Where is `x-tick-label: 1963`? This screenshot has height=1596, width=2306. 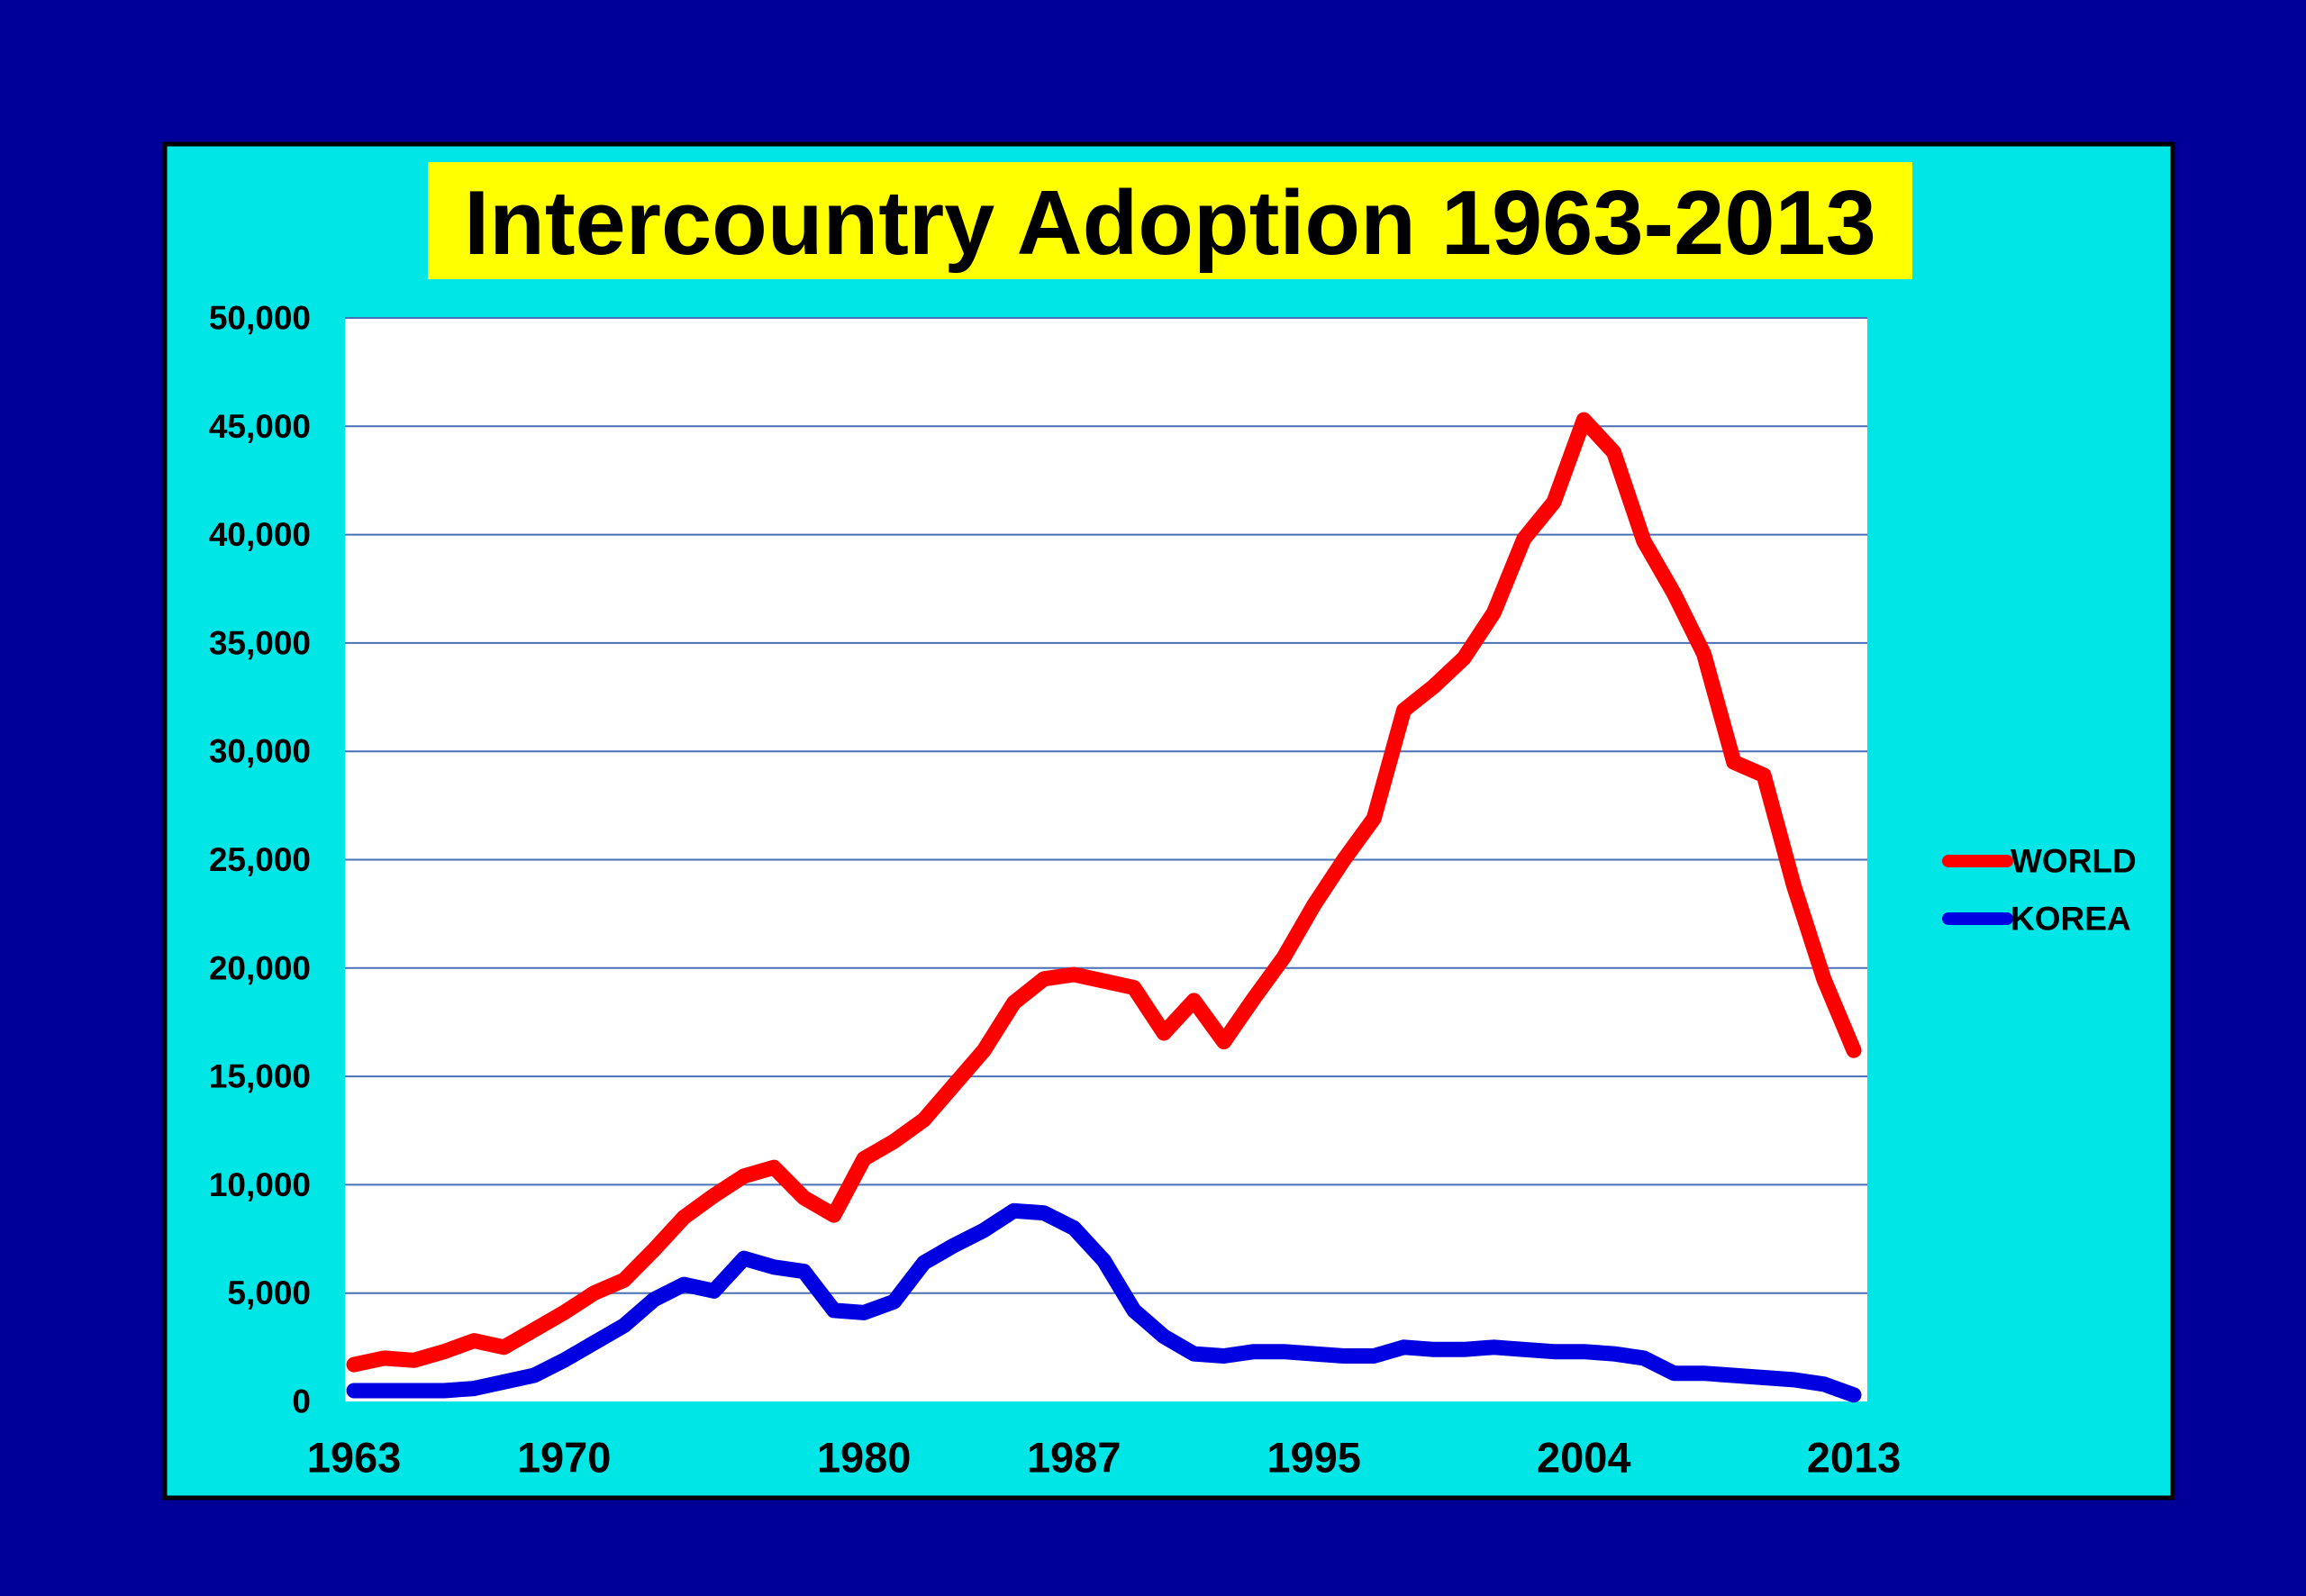
x-tick-label: 1963 is located at coordinates (354, 1458).